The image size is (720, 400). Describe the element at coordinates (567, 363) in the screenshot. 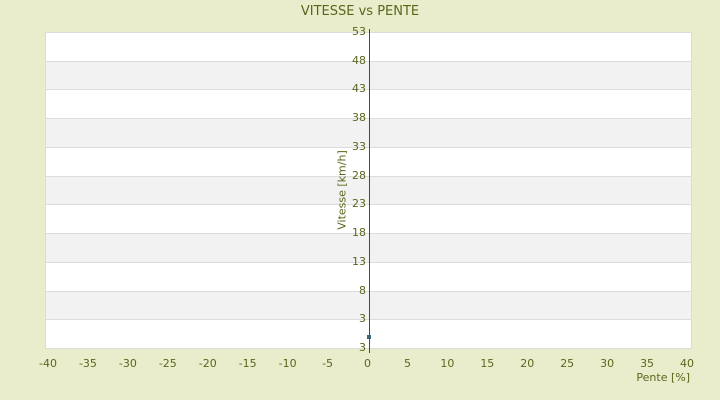

I see `x-tick-label: 25` at that location.